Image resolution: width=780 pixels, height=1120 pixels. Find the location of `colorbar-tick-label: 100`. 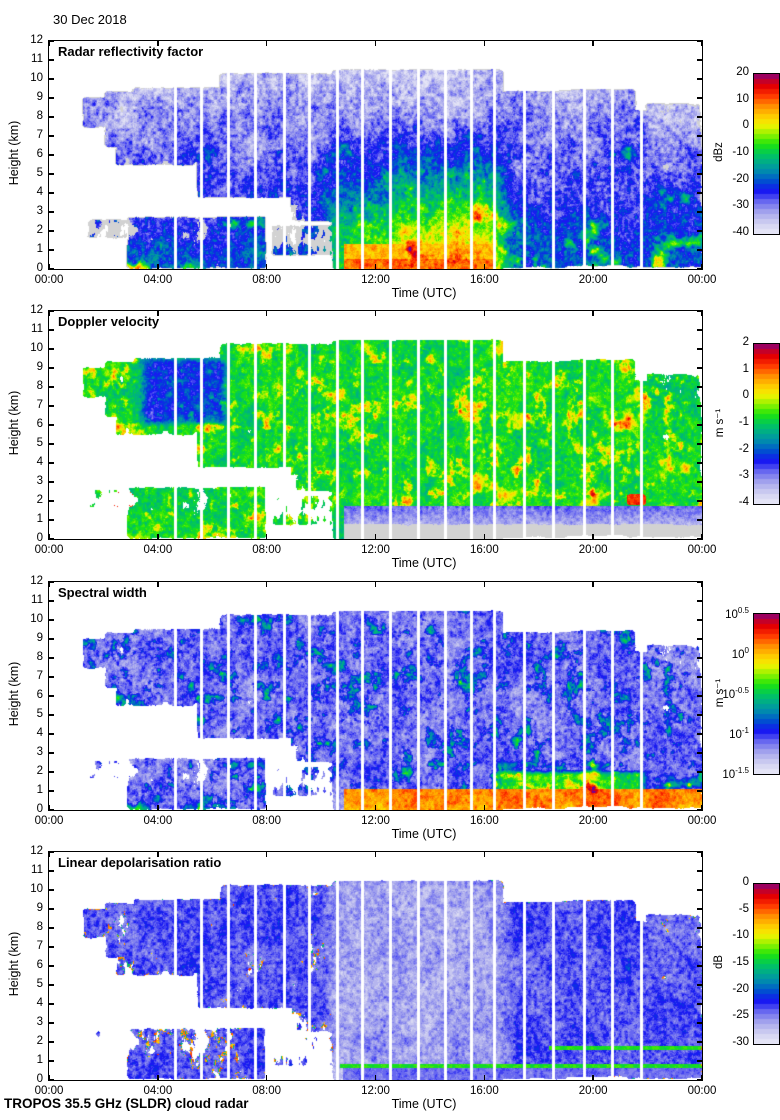

colorbar-tick-label: 100 is located at coordinates (740, 653).